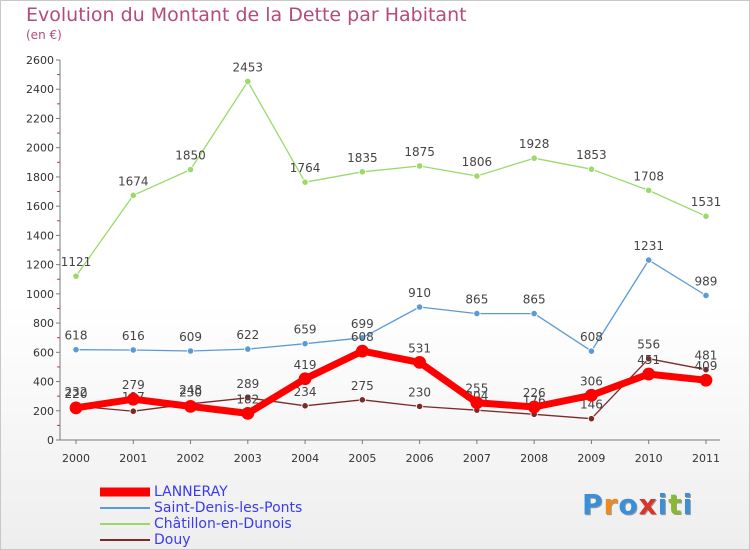  What do you see at coordinates (247, 384) in the screenshot?
I see `data-label-3: 289` at bounding box center [247, 384].